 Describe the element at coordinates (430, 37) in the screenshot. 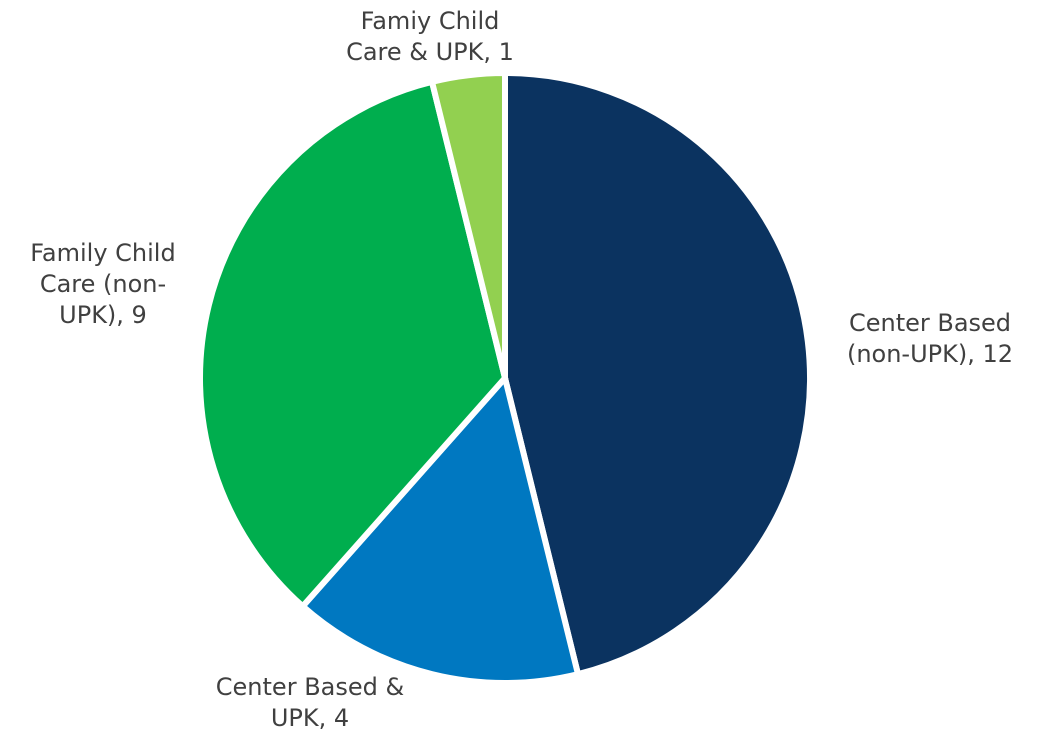

I see `data-label-family-child-care-upk: Famiy Child Care & UPK, 1` at that location.